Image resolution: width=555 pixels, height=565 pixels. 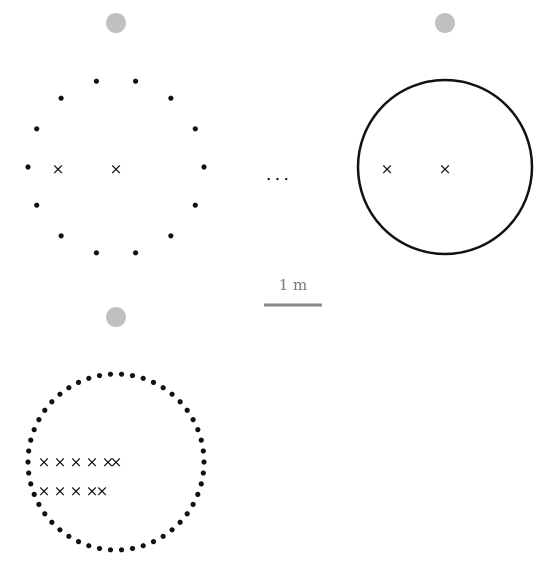 What do you see at coordinates (445, 23) in the screenshot?
I see `marker-top-right` at bounding box center [445, 23].